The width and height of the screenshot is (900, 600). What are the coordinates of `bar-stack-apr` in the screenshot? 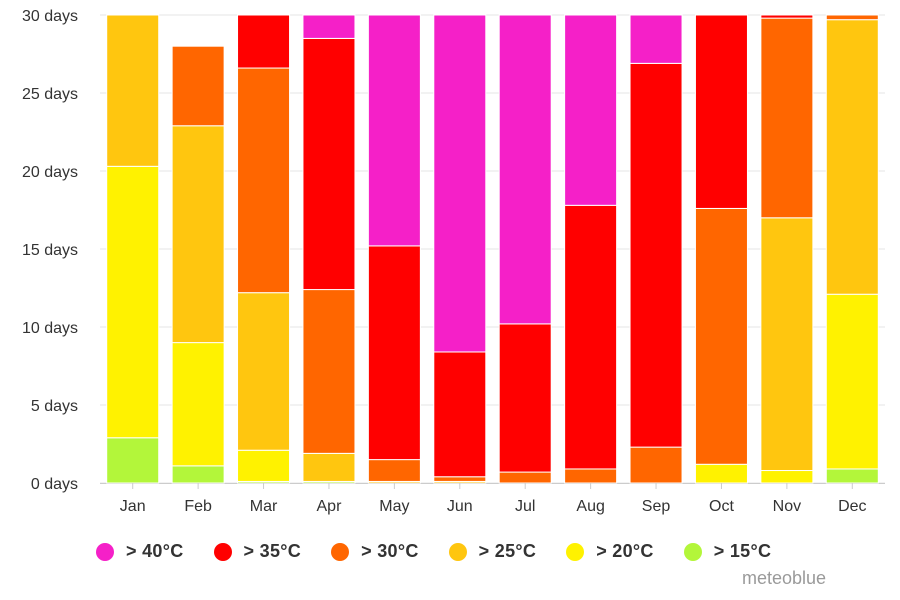 It's located at (329, 249).